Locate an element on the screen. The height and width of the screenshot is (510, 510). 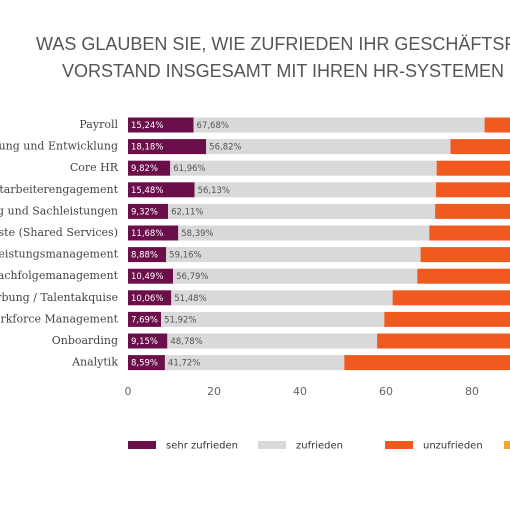
category-label: nwerbung / Talentakquise is located at coordinates (59, 297).